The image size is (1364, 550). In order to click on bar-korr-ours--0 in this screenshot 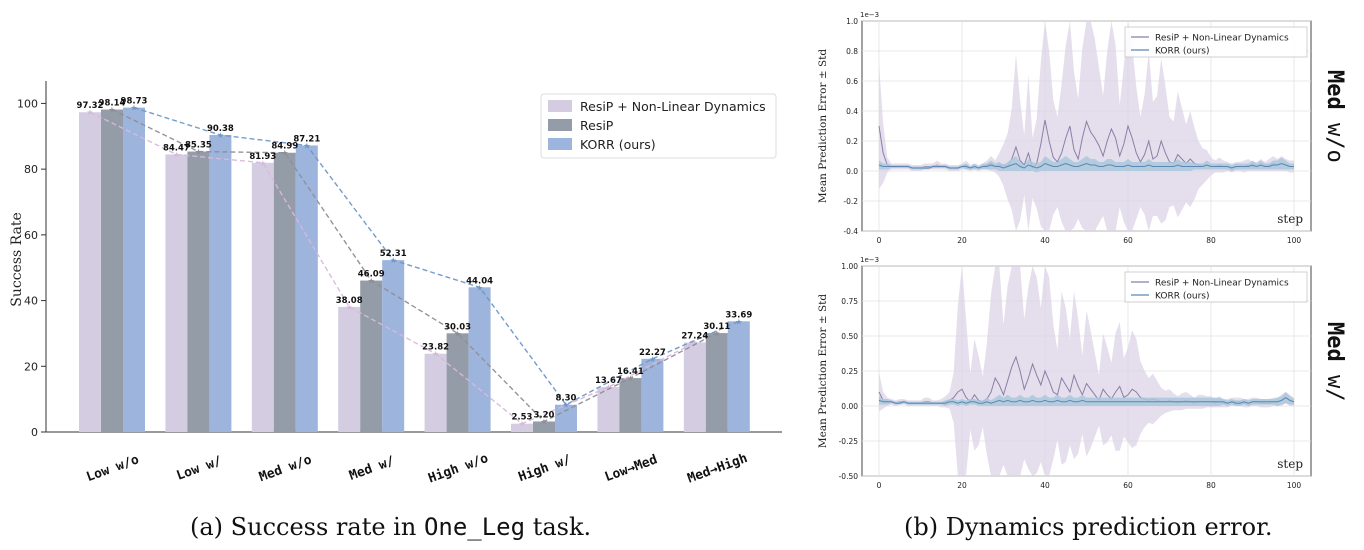, I will do `click(134, 269)`.